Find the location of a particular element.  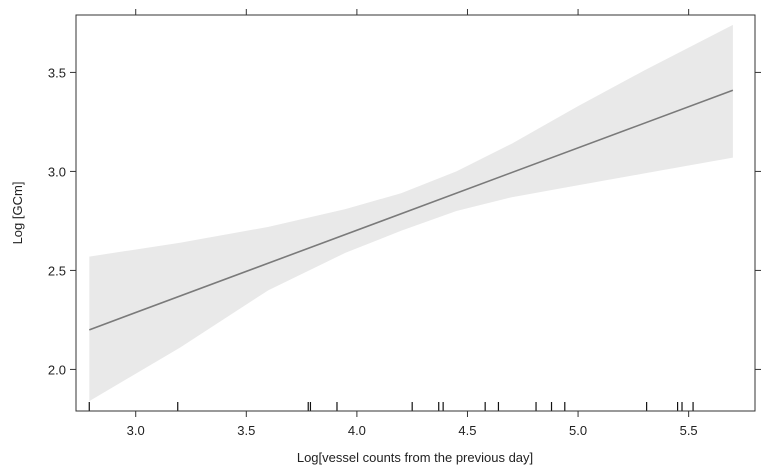

y-tick-label: 3.0 is located at coordinates (57, 171).